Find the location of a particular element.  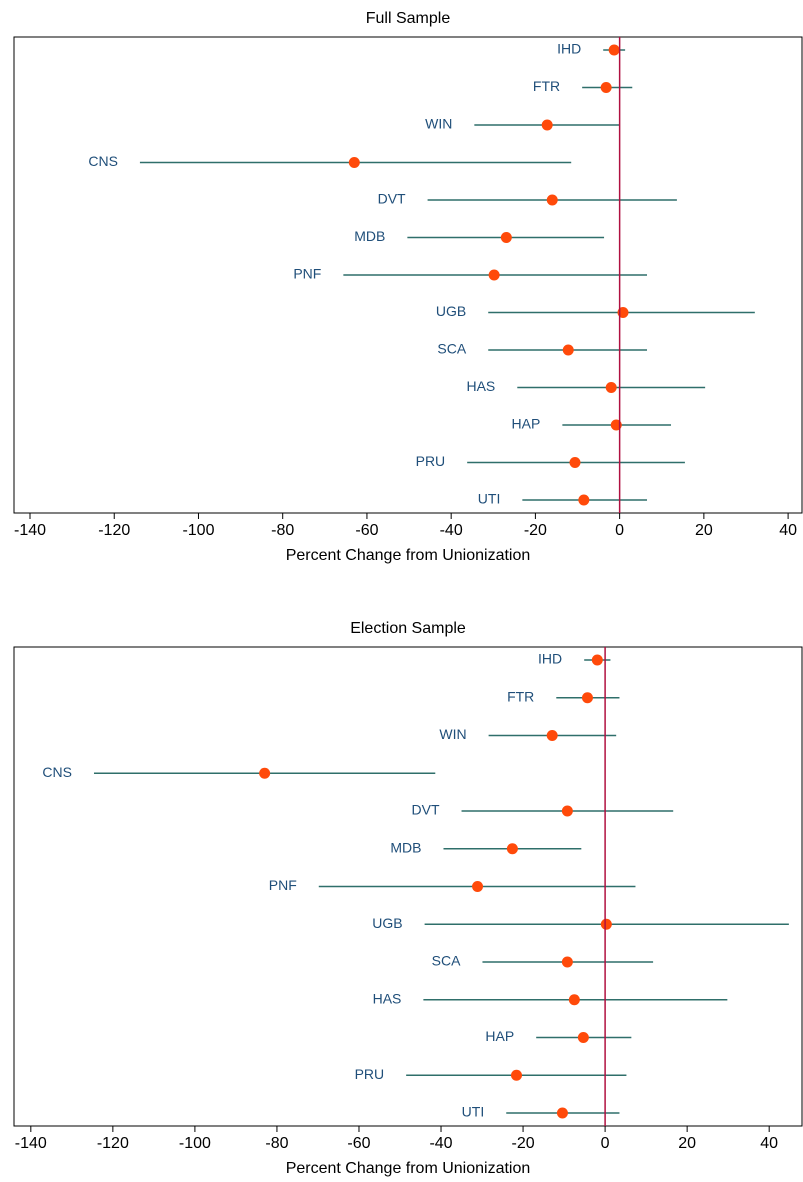

chart-title: Election Sample is located at coordinates (408, 628).